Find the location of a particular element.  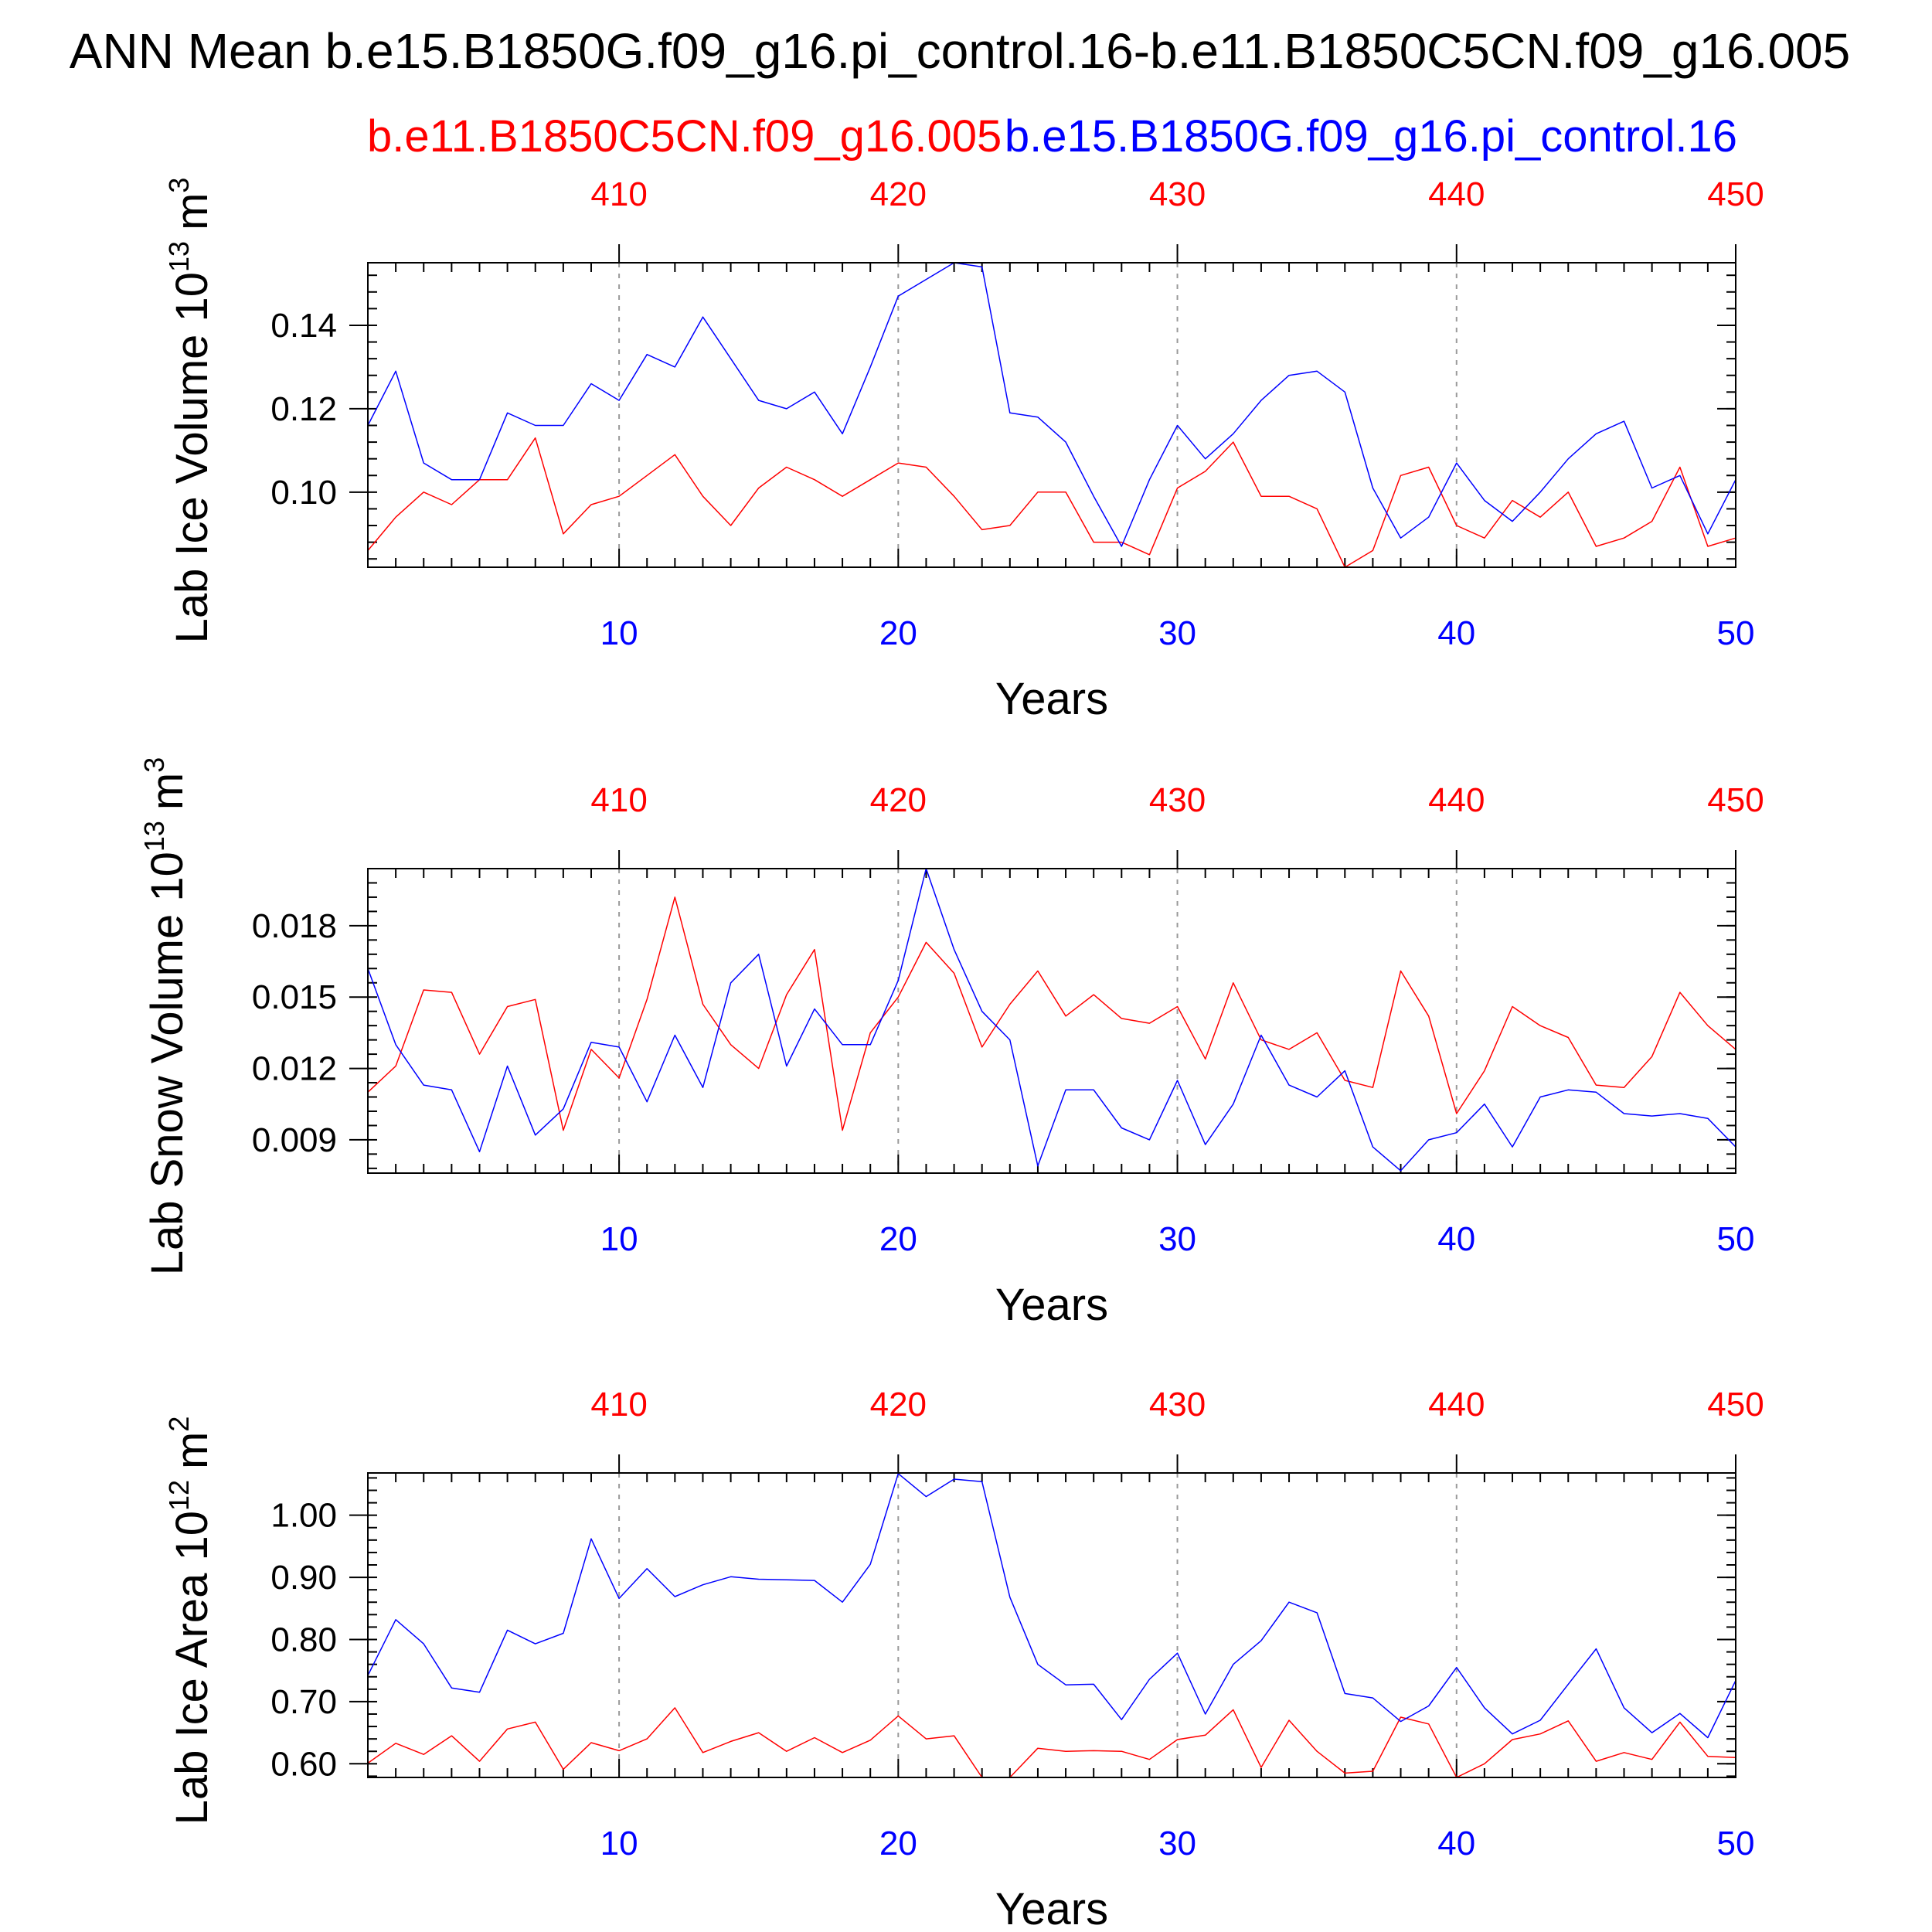

y-tick-label: 0.10 is located at coordinates (303, 493).